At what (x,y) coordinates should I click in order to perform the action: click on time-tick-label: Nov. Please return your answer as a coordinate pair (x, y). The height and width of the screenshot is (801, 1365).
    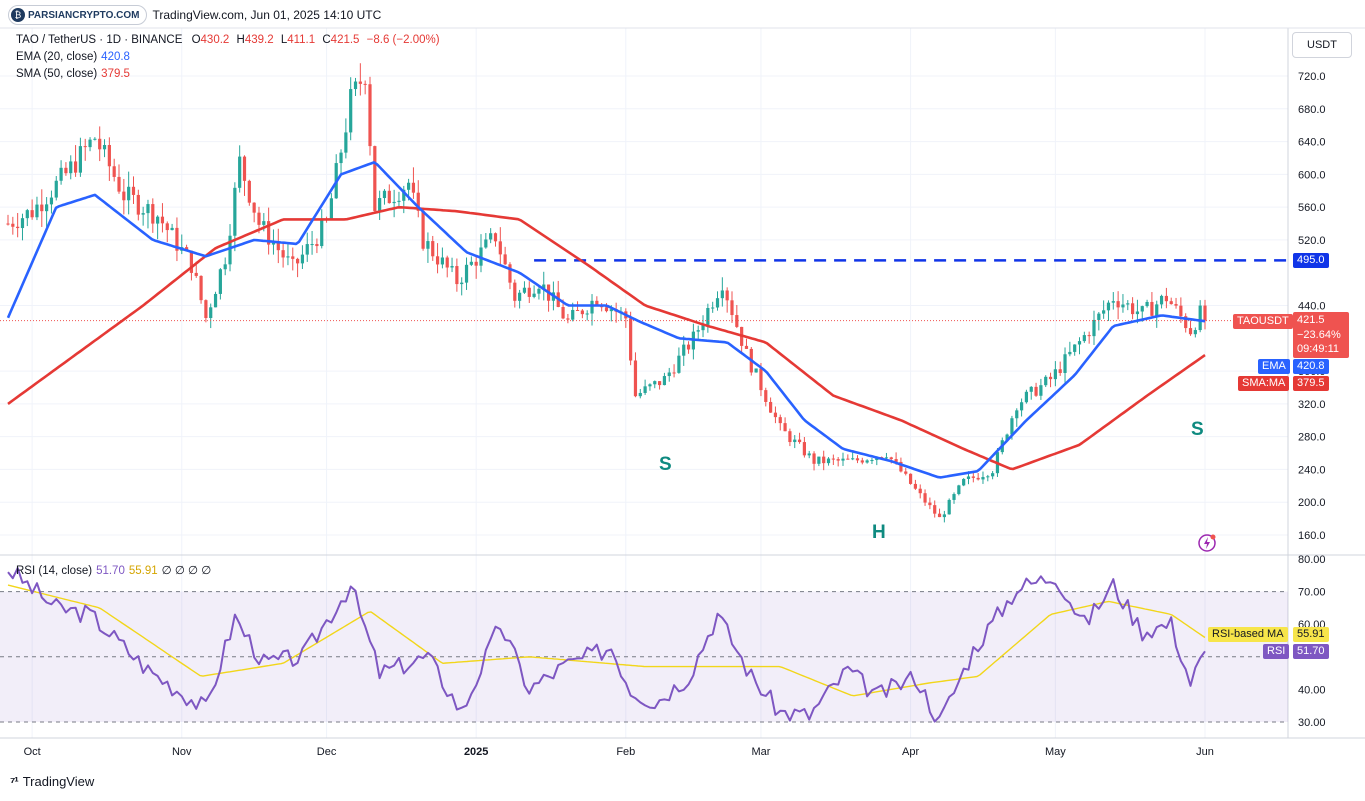
    Looking at the image, I should click on (182, 752).